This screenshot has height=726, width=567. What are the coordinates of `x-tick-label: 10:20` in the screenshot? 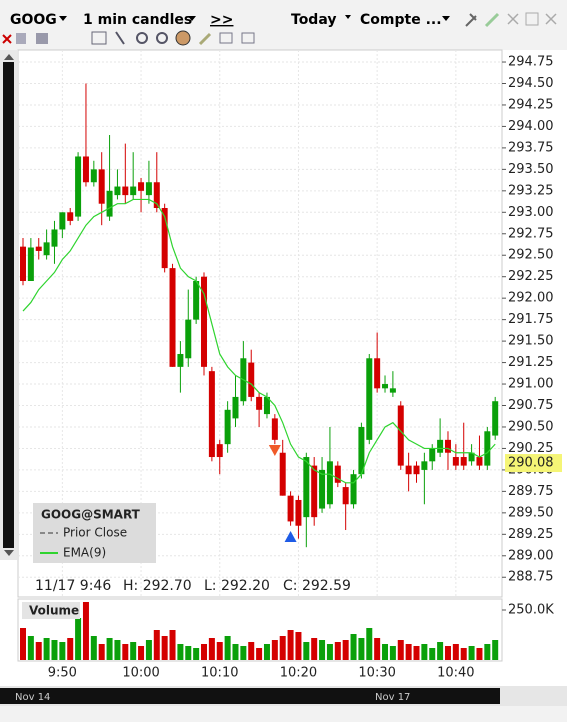 It's located at (298, 673).